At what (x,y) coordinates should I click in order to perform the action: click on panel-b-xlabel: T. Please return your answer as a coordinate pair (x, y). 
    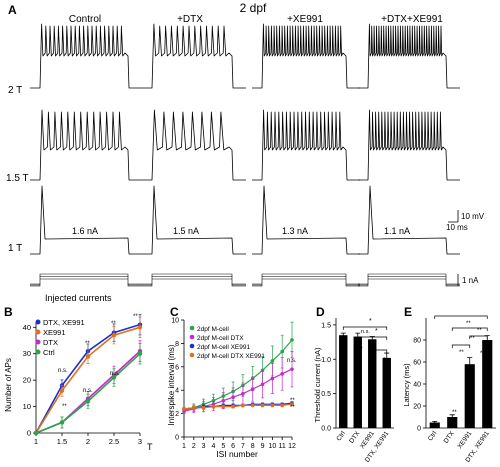
    Looking at the image, I should click on (150, 447).